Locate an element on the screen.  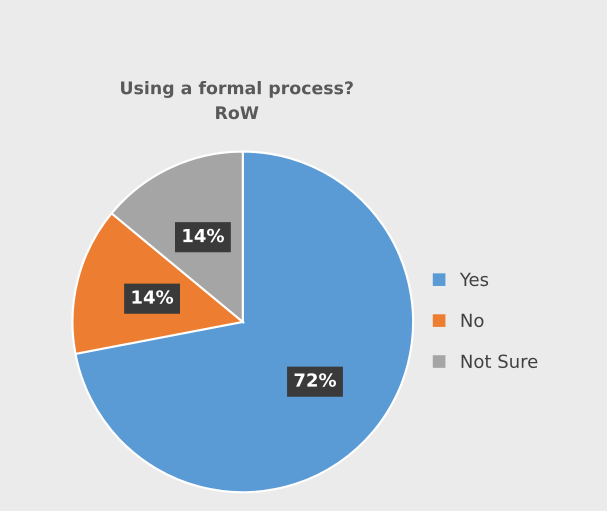
chart-title: Using a formal process? RoW is located at coordinates (237, 100).